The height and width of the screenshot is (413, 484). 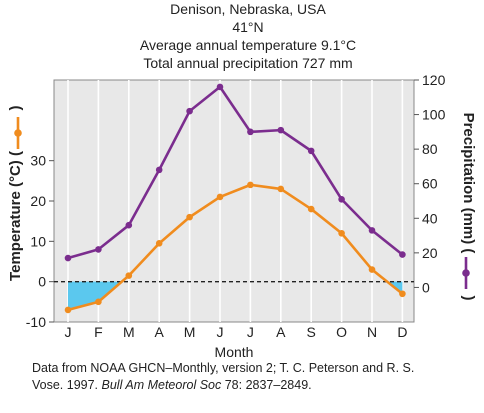 What do you see at coordinates (402, 332) in the screenshot?
I see `month-label: D` at bounding box center [402, 332].